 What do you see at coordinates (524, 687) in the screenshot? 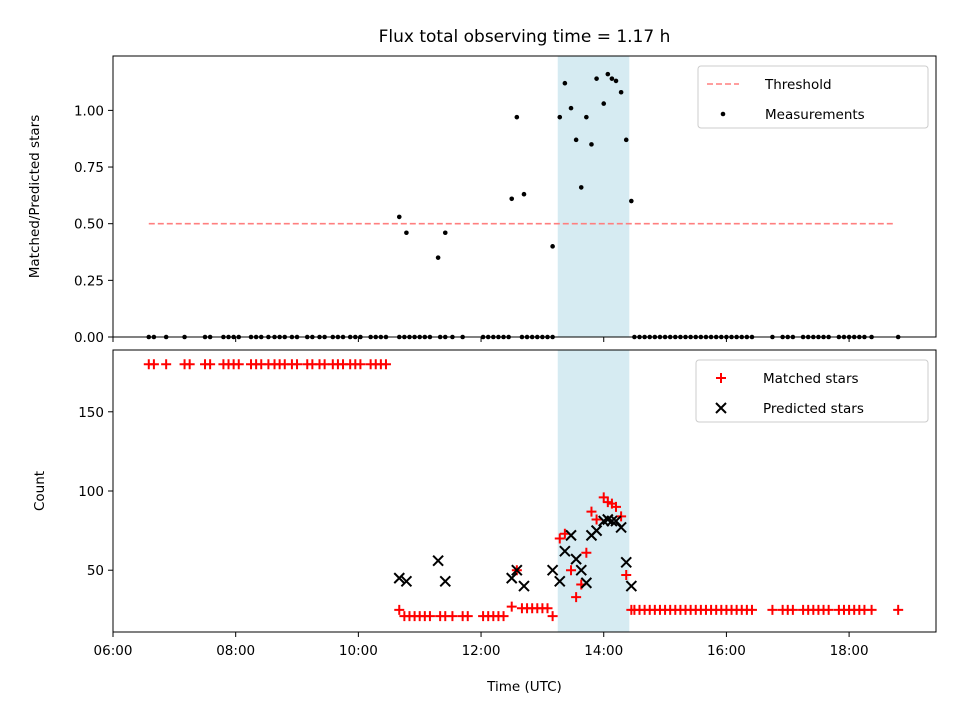
I see `x-axis-label: Time (UTC)` at bounding box center [524, 687].